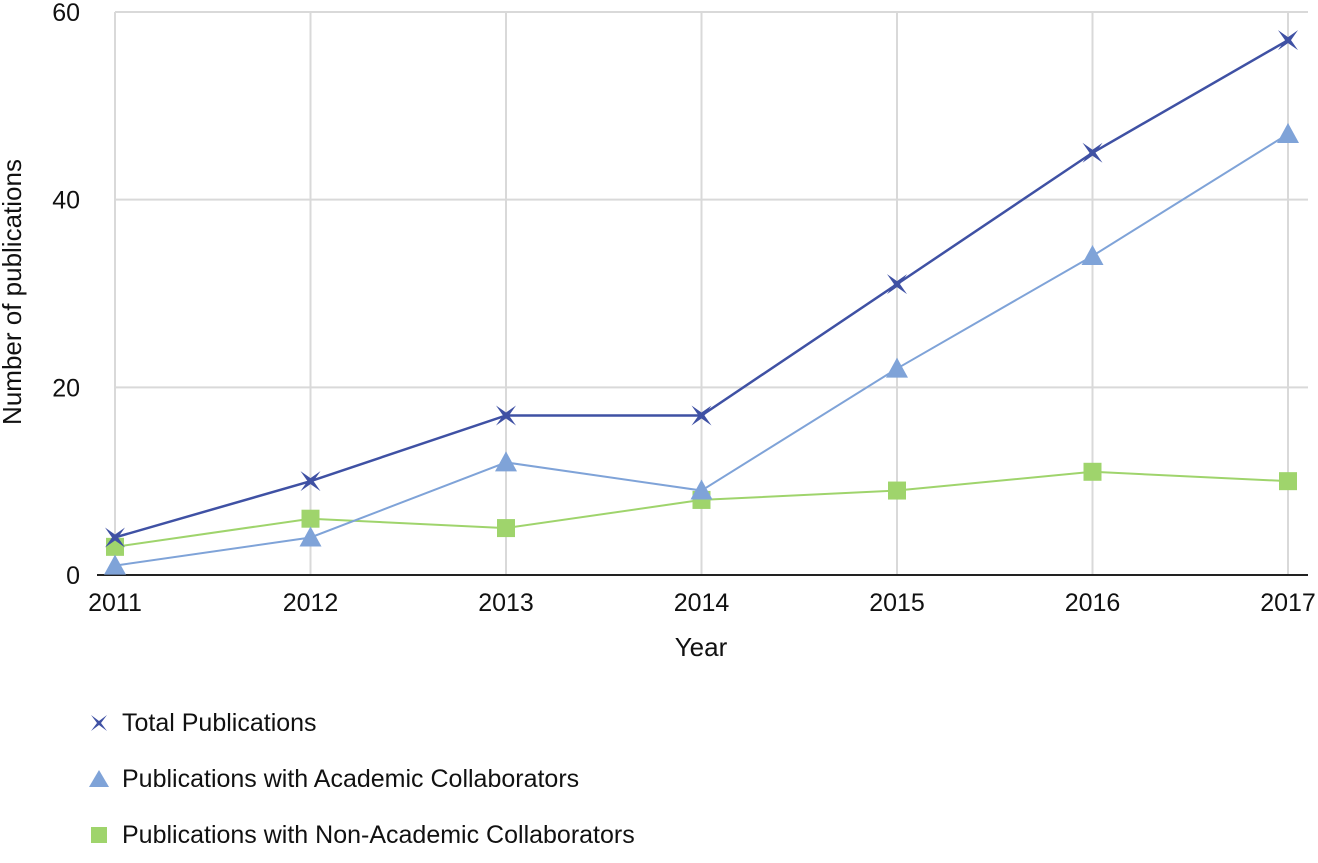 The width and height of the screenshot is (1318, 863). What do you see at coordinates (219, 722) in the screenshot?
I see `legend-label-total: Total Publications` at bounding box center [219, 722].